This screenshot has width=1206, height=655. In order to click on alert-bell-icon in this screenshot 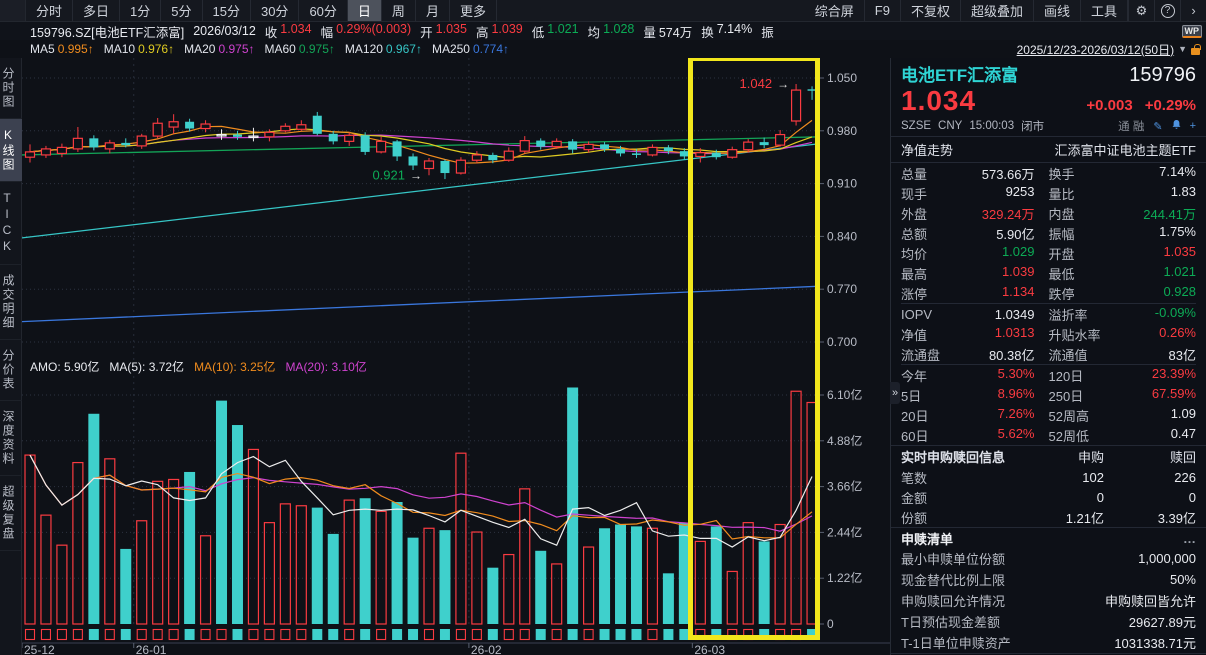, I will do `click(1176, 126)`.